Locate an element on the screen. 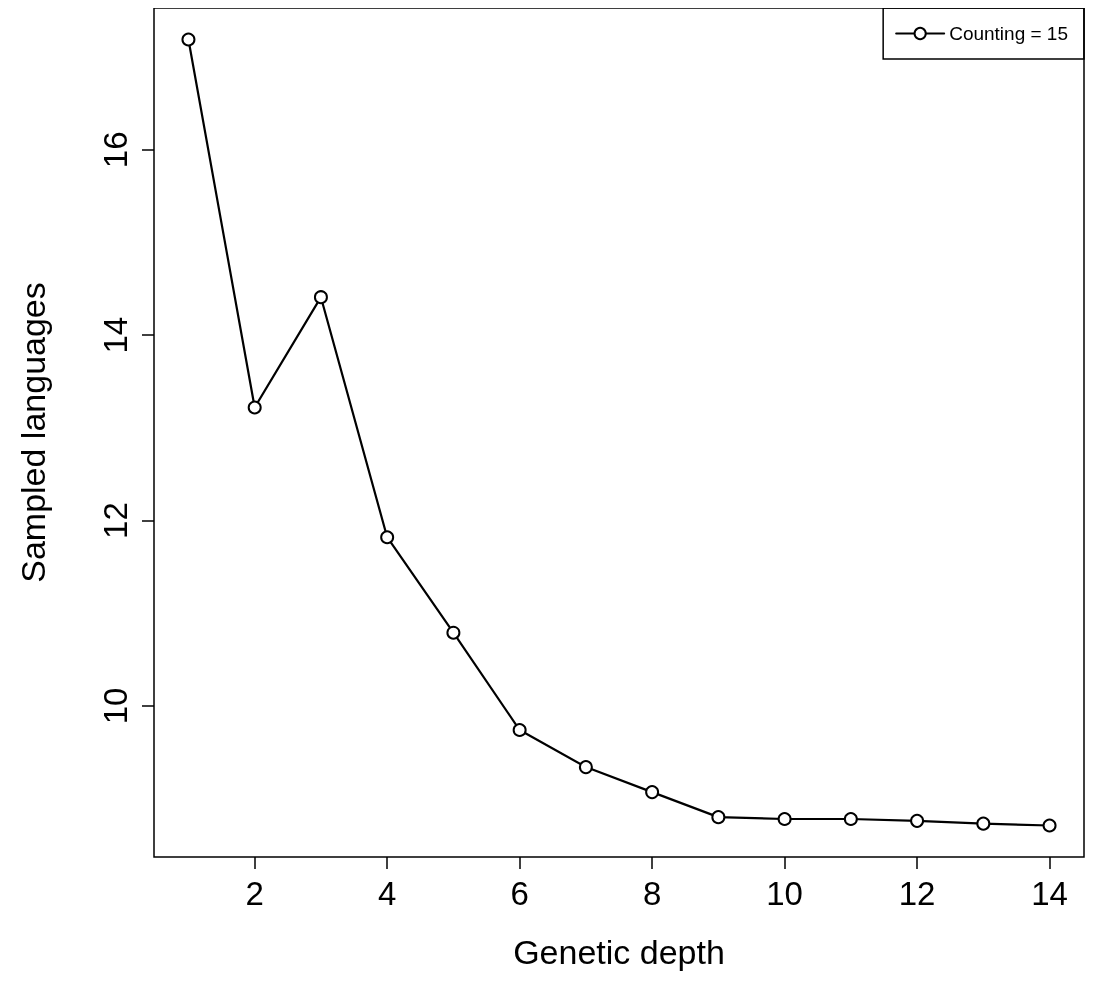 The width and height of the screenshot is (1096, 993). x-tick-label: 2 is located at coordinates (254, 893).